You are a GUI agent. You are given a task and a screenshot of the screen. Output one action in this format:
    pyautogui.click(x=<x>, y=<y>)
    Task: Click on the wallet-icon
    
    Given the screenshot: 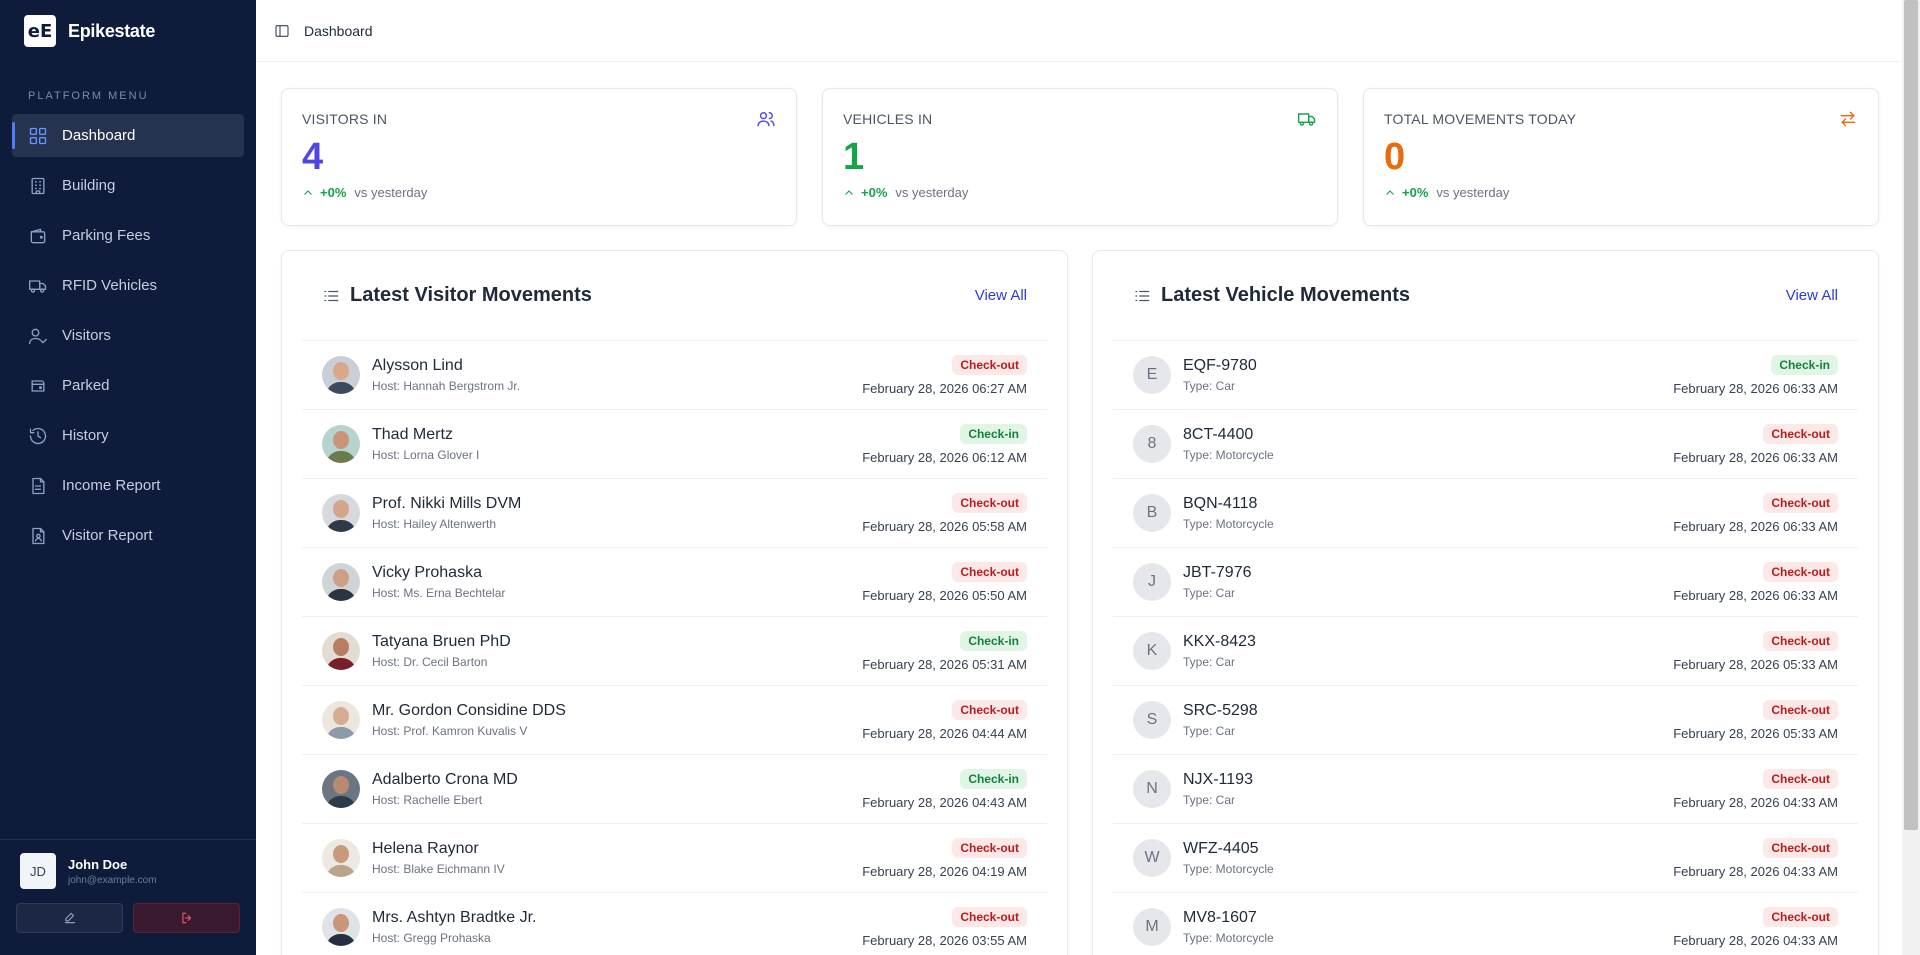 What is the action you would take?
    pyautogui.click(x=38, y=235)
    